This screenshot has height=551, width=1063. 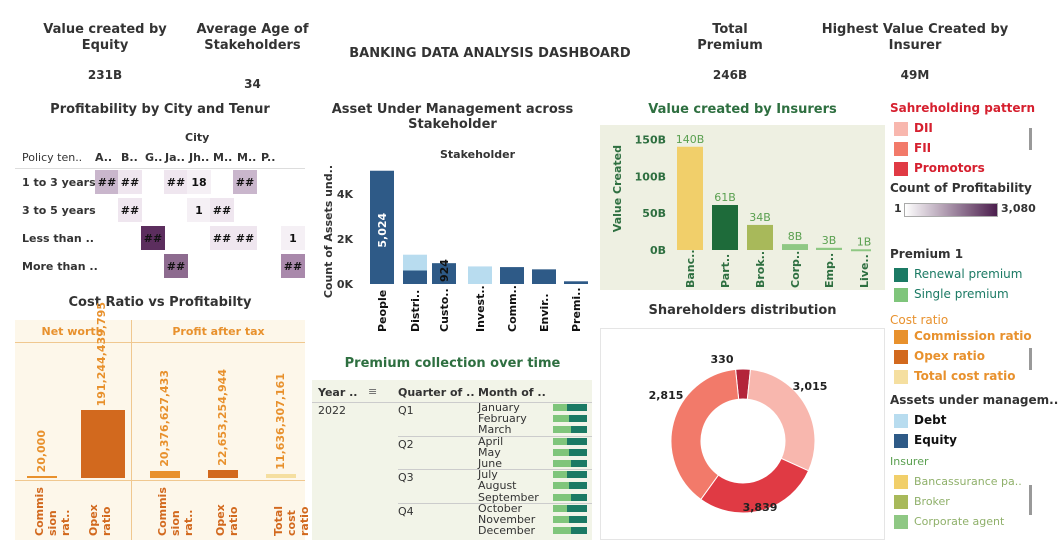 What do you see at coordinates (436, 392) in the screenshot?
I see `header-quarter: Quarter of ..` at bounding box center [436, 392].